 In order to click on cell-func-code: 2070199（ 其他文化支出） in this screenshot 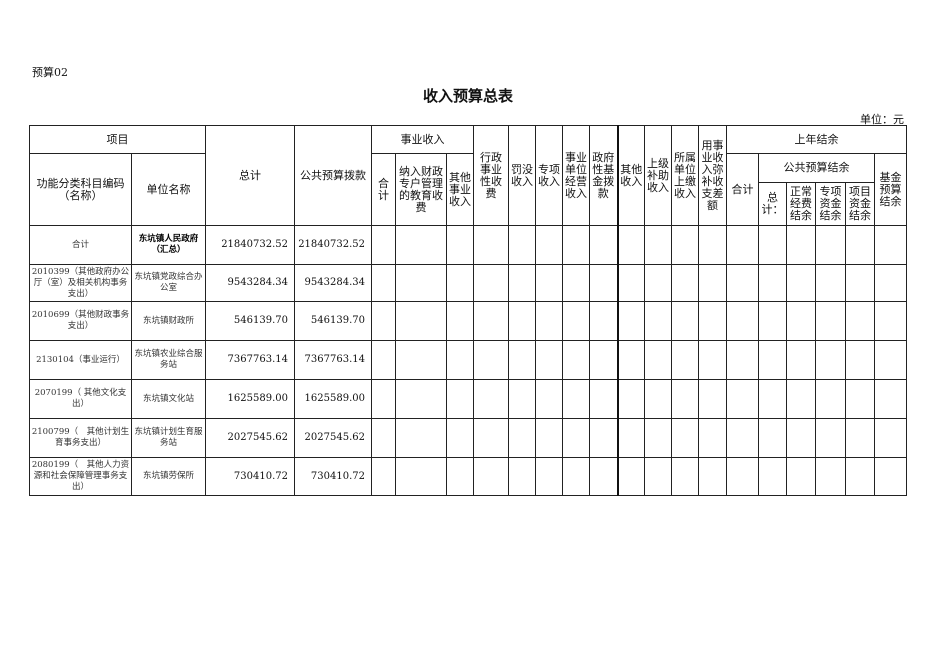, I will do `click(80, 399)`.